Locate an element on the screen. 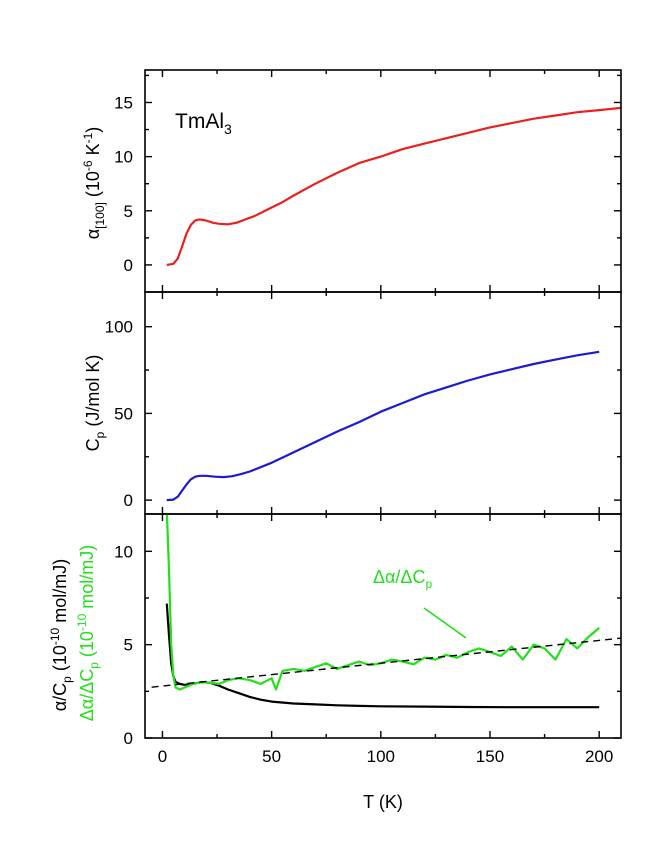  middle-ytick-label: 0 is located at coordinates (128, 500).